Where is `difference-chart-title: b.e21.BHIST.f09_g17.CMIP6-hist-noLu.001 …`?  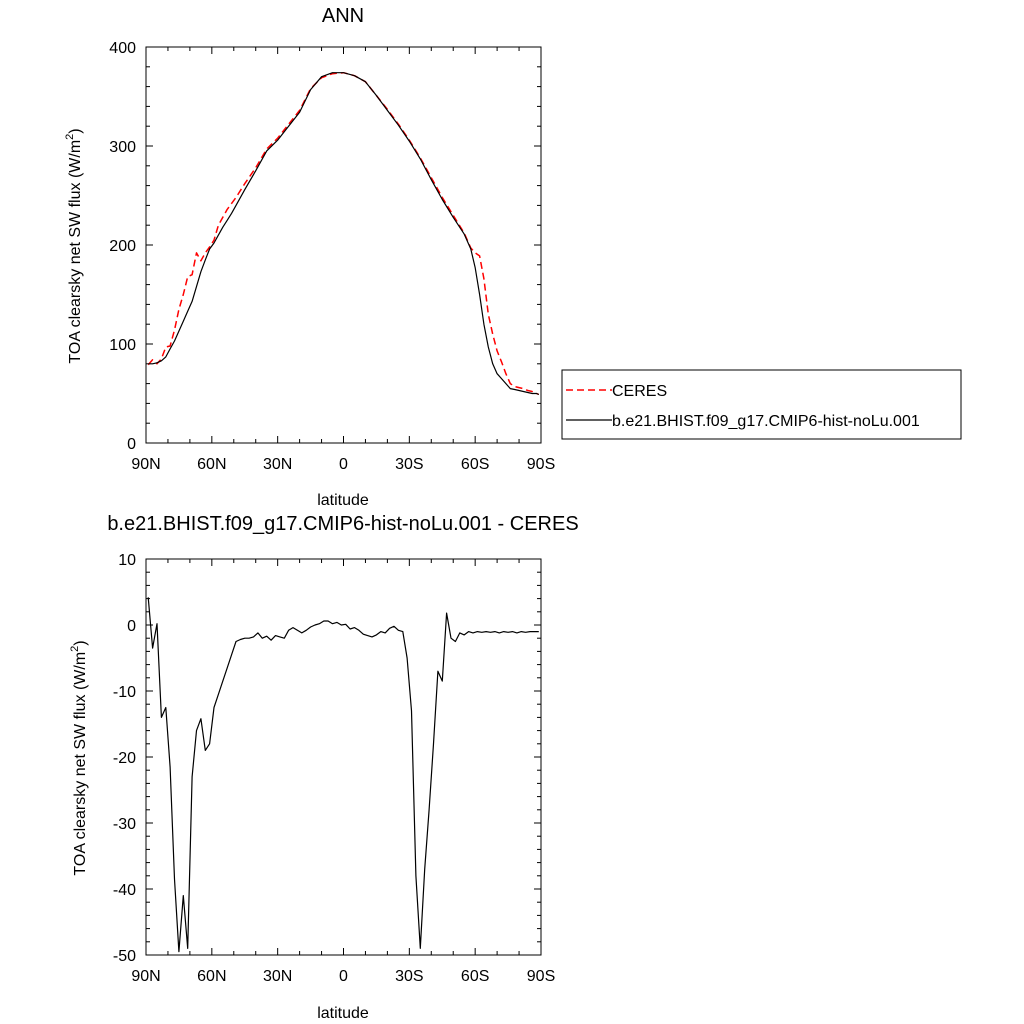
difference-chart-title: b.e21.BHIST.f09_g17.CMIP6-hist-noLu.001 … is located at coordinates (342, 524).